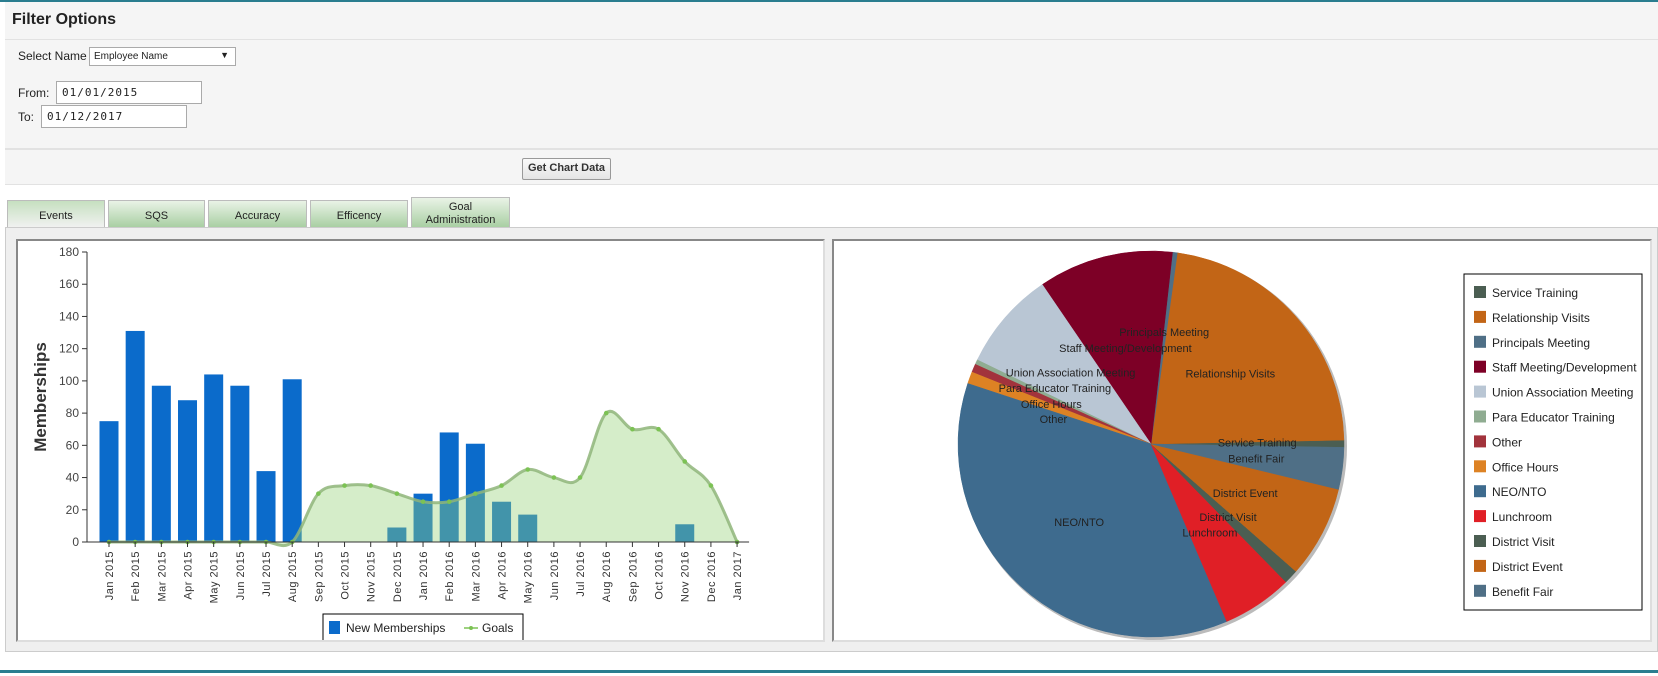 Image resolution: width=1658 pixels, height=676 pixels. What do you see at coordinates (686, 576) in the screenshot?
I see `x-tick-label: Nov 2016` at bounding box center [686, 576].